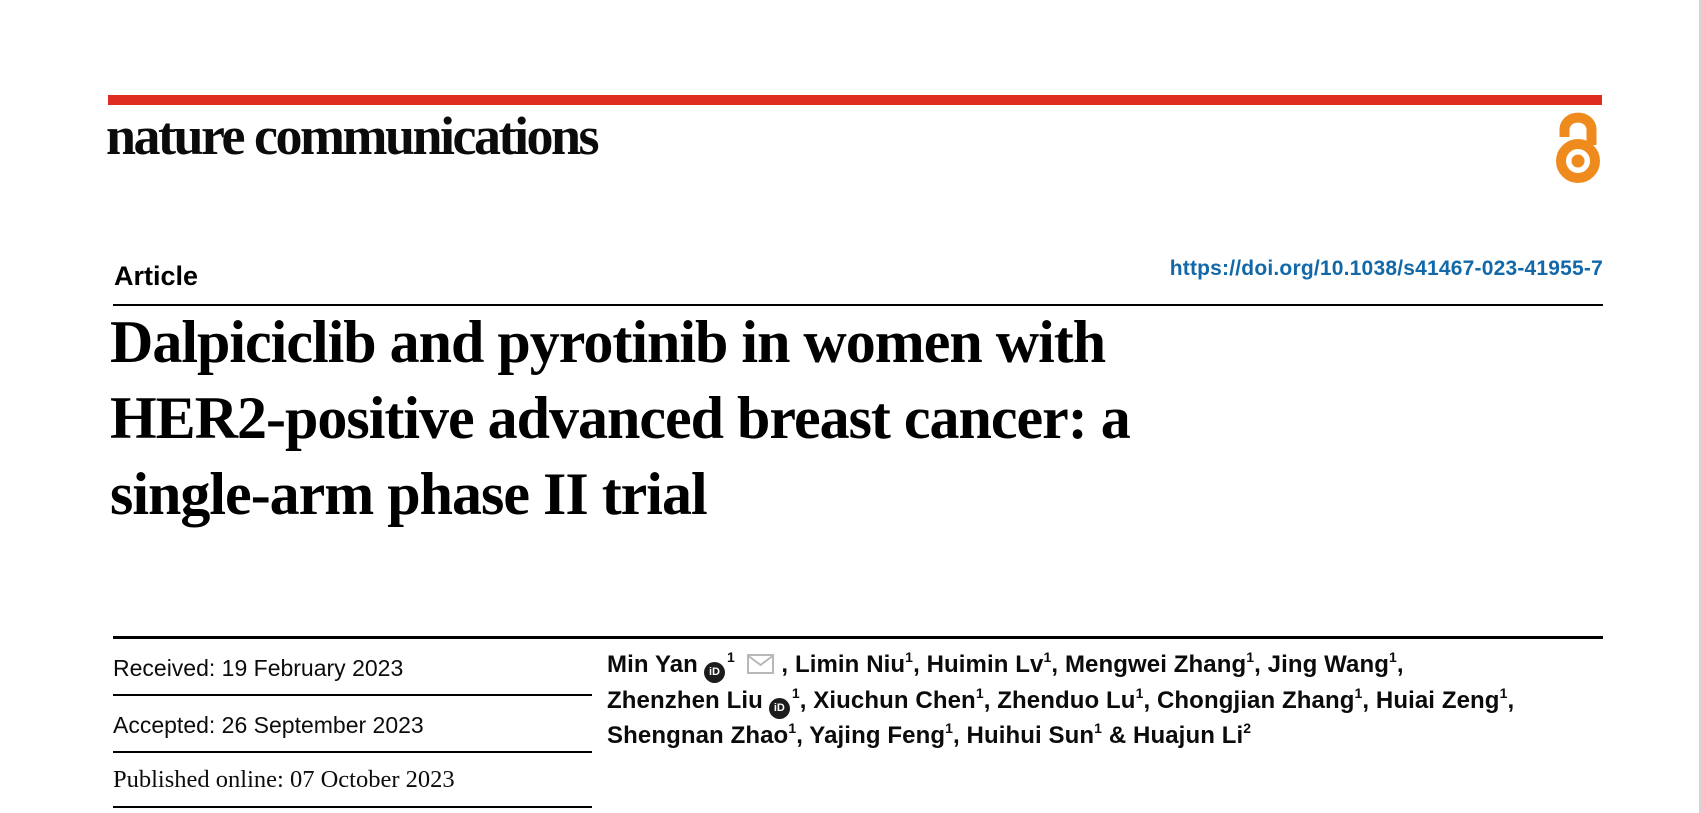 The height and width of the screenshot is (813, 1701). What do you see at coordinates (258, 668) in the screenshot?
I see `received-date: Received: 19 February 2023` at bounding box center [258, 668].